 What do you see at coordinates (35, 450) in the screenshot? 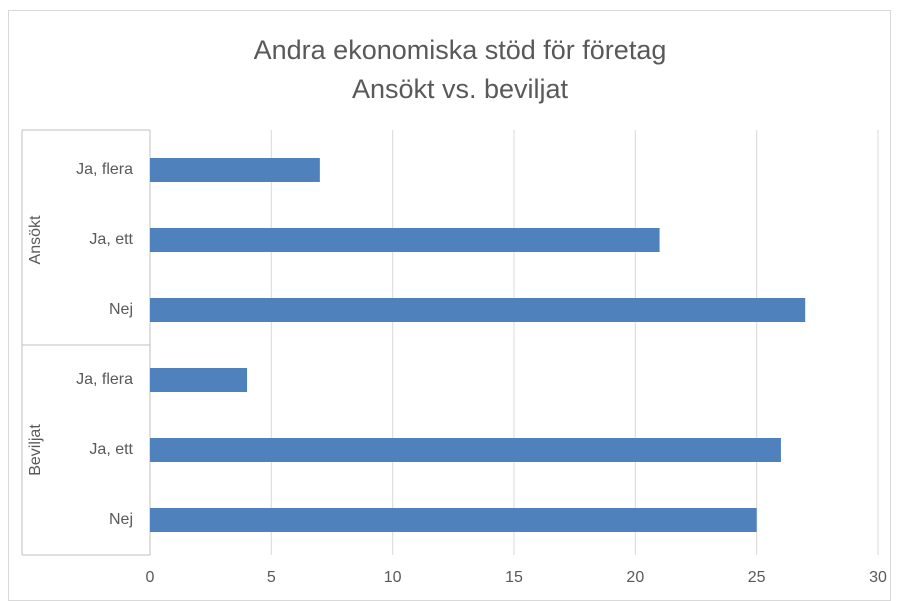
I see `group-label: Beviljat` at bounding box center [35, 450].